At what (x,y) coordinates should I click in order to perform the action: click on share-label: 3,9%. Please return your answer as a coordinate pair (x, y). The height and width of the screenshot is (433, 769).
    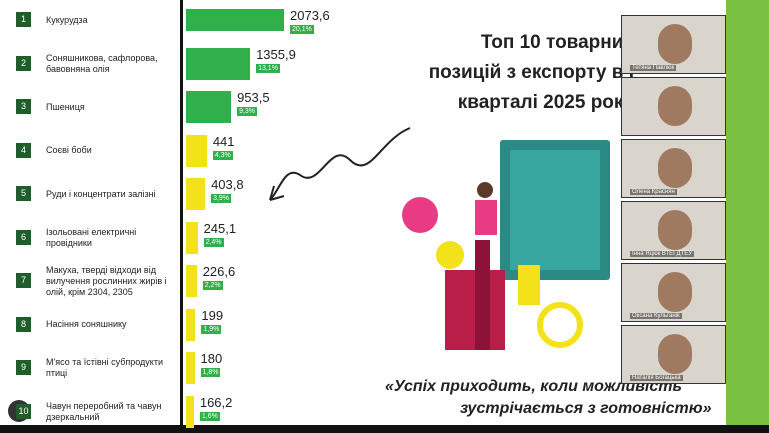
    Looking at the image, I should click on (221, 198).